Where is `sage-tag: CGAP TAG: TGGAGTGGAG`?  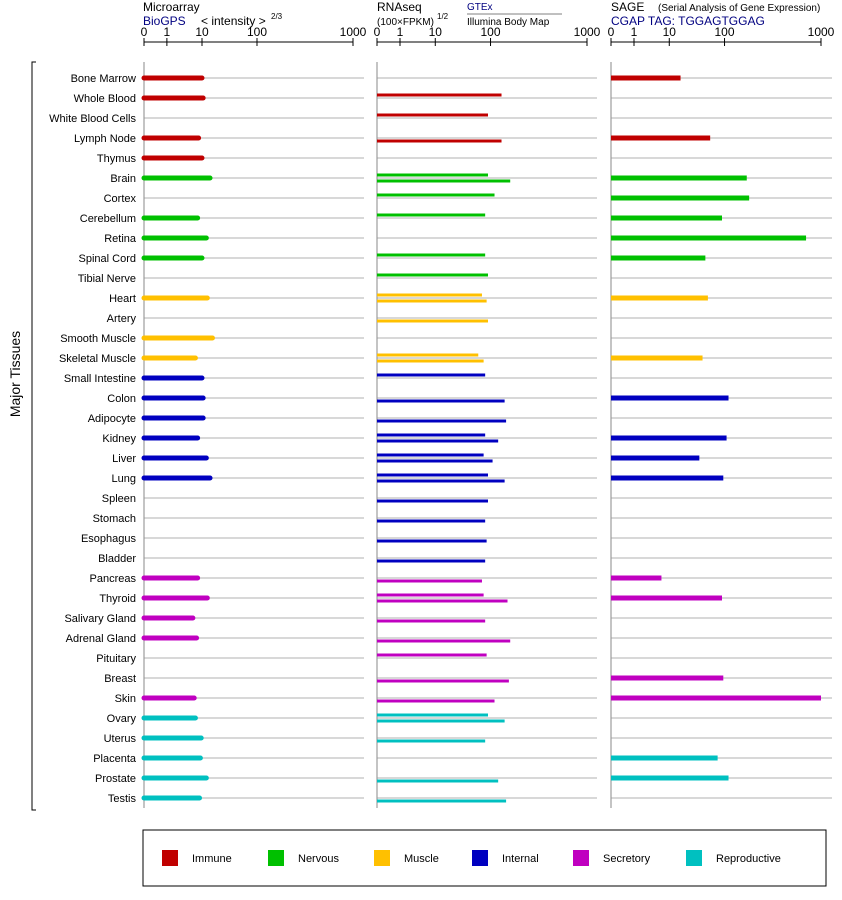 sage-tag: CGAP TAG: TGGAGTGGAG is located at coordinates (688, 21).